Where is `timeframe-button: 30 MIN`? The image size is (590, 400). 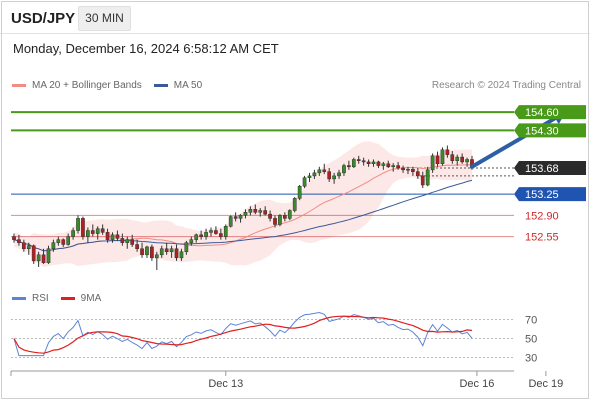 timeframe-button: 30 MIN is located at coordinates (104, 18).